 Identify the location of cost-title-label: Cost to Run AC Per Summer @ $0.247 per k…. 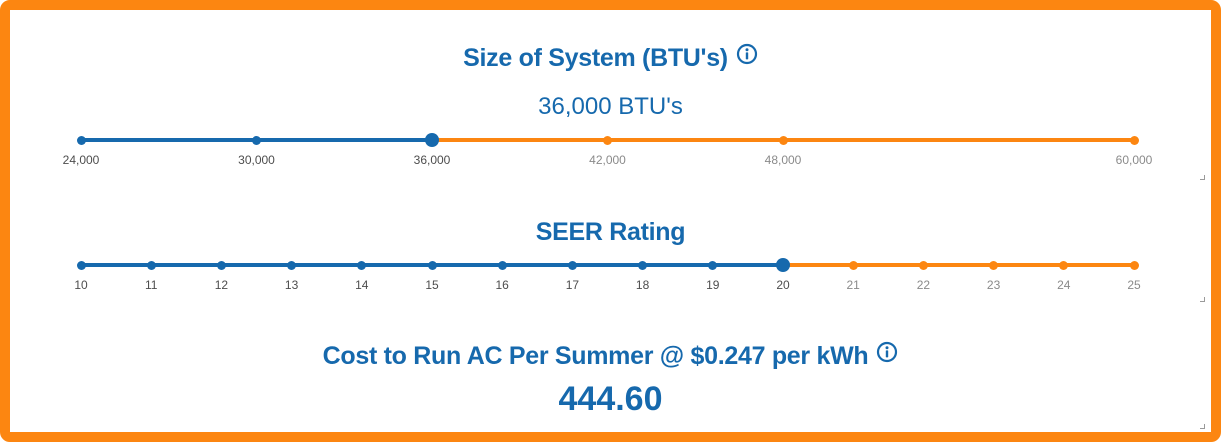
(595, 356).